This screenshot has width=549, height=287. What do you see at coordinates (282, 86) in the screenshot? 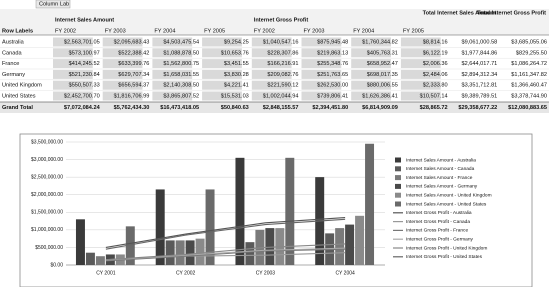
I see `cell: $221,590.12` at bounding box center [282, 86].